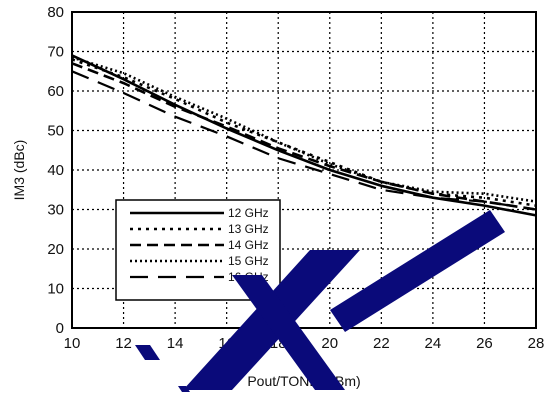 The height and width of the screenshot is (394, 552). I want to click on x-tick-label: 20, so click(329, 343).